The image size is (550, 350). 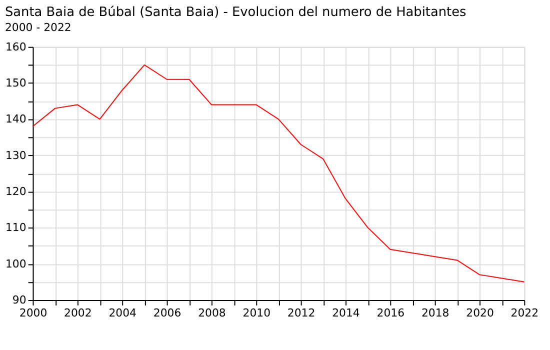 I want to click on x-tick-label: 2014, so click(x=346, y=313).